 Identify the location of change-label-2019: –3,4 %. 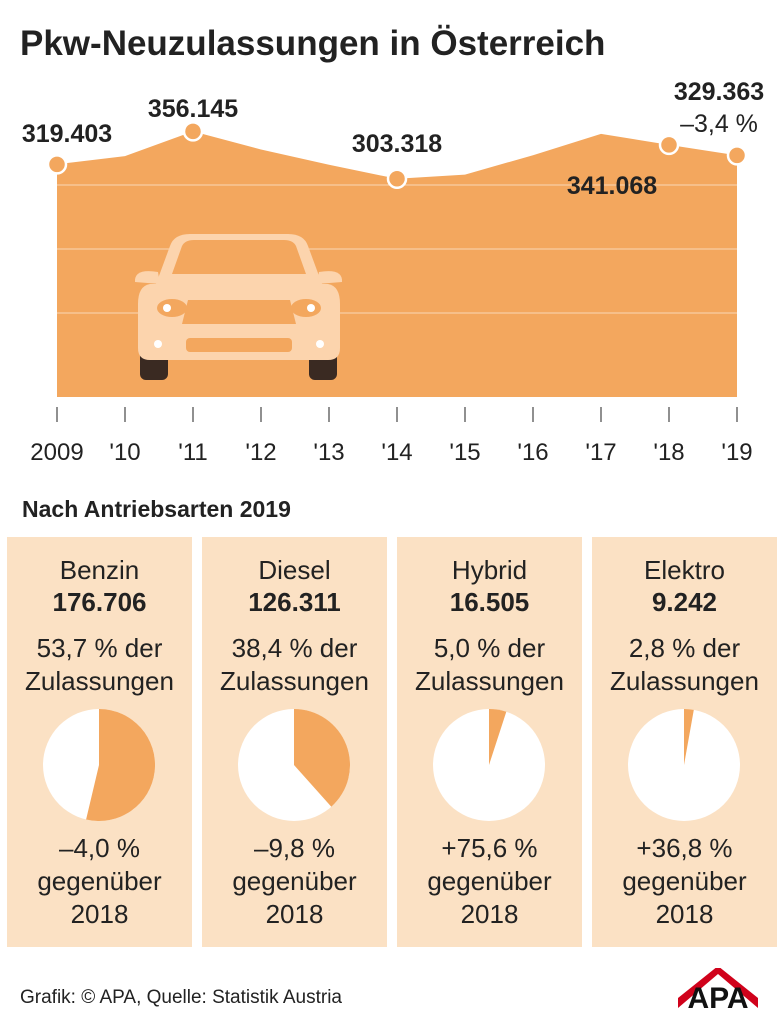
(719, 124).